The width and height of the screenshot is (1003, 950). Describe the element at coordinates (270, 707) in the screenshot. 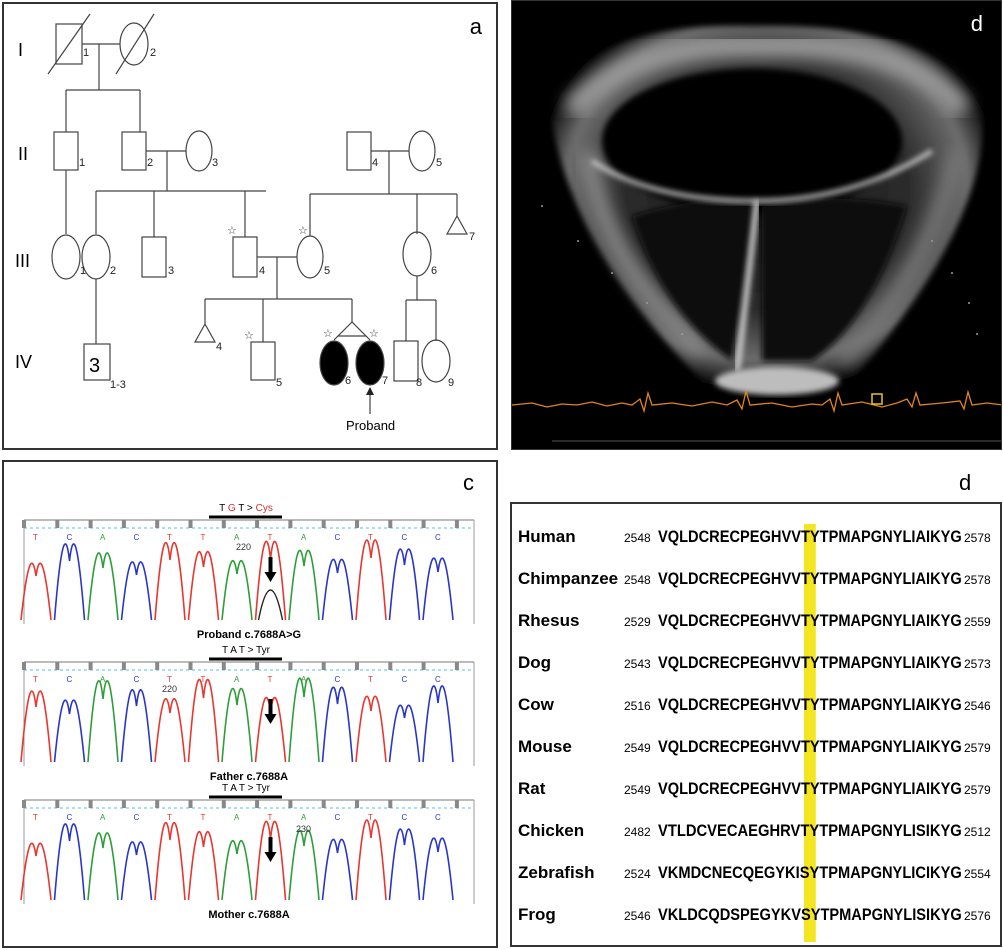

I see `mutation-arrow-shaft` at that location.